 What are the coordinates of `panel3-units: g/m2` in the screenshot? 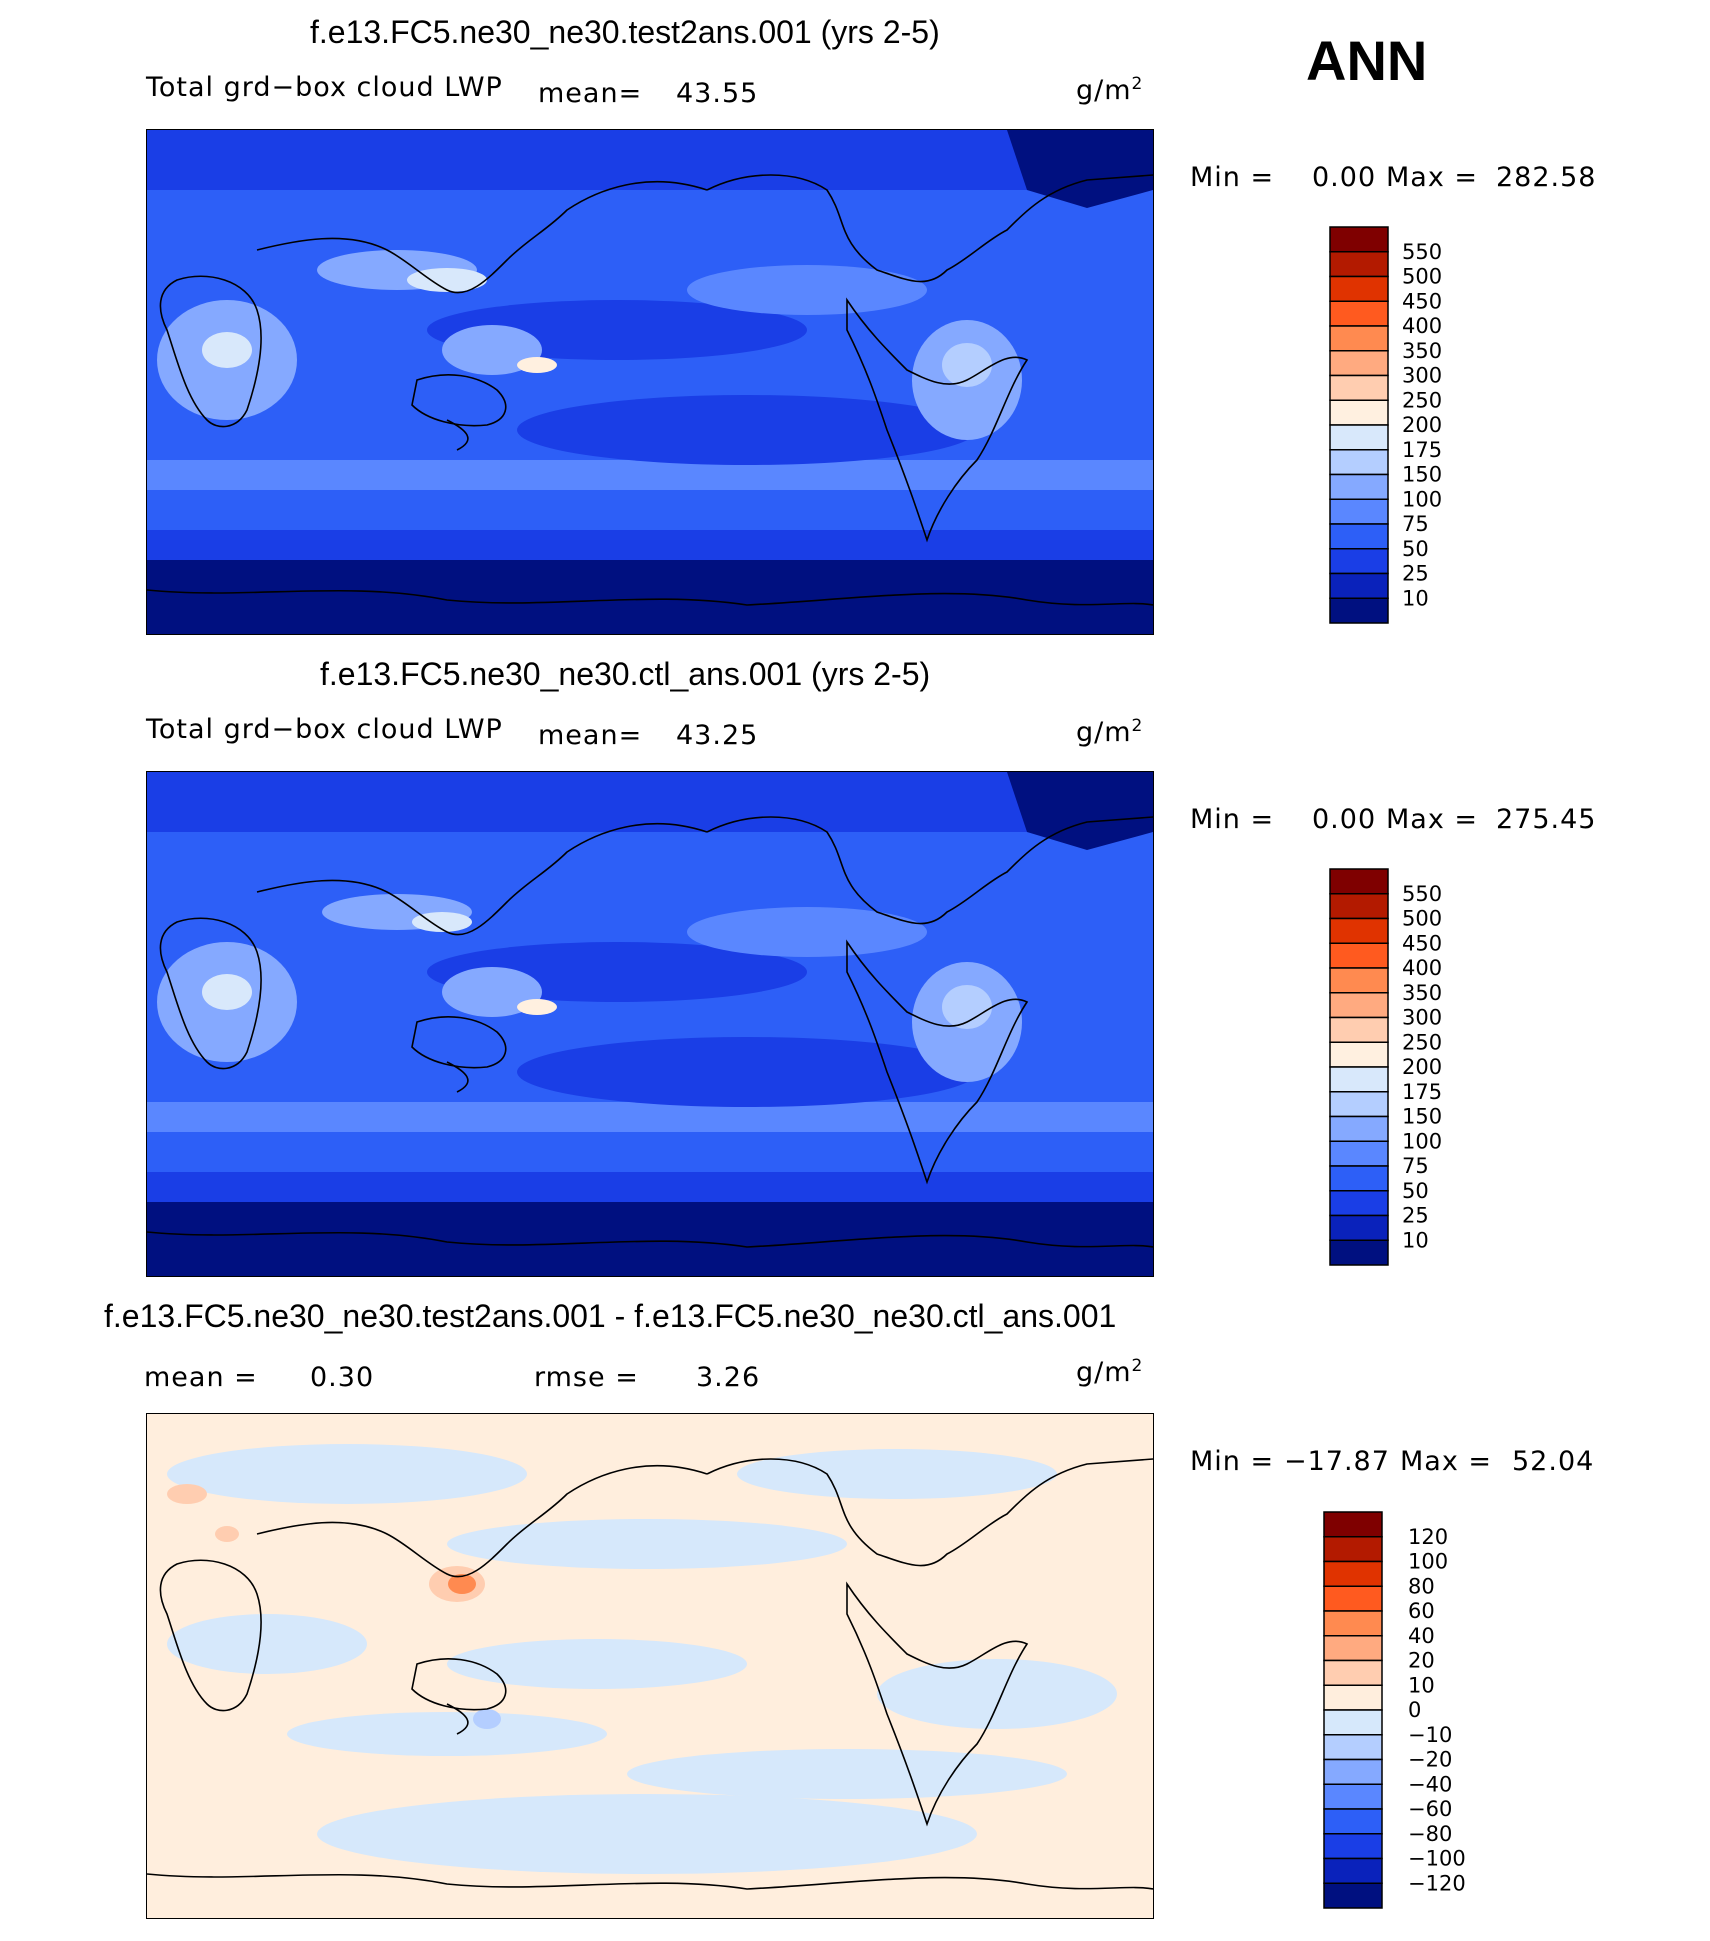 It's located at (1110, 1372).